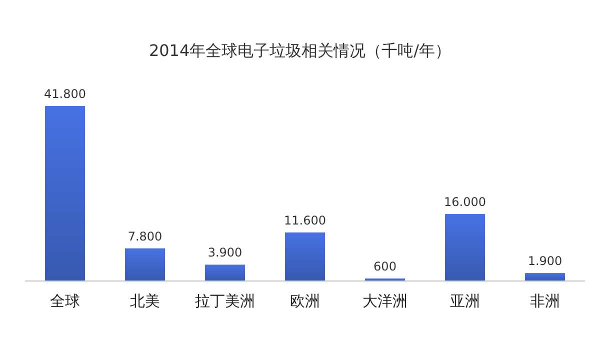  What do you see at coordinates (225, 301) in the screenshot?
I see `x-tick-label: 拉丁美洲` at bounding box center [225, 301].